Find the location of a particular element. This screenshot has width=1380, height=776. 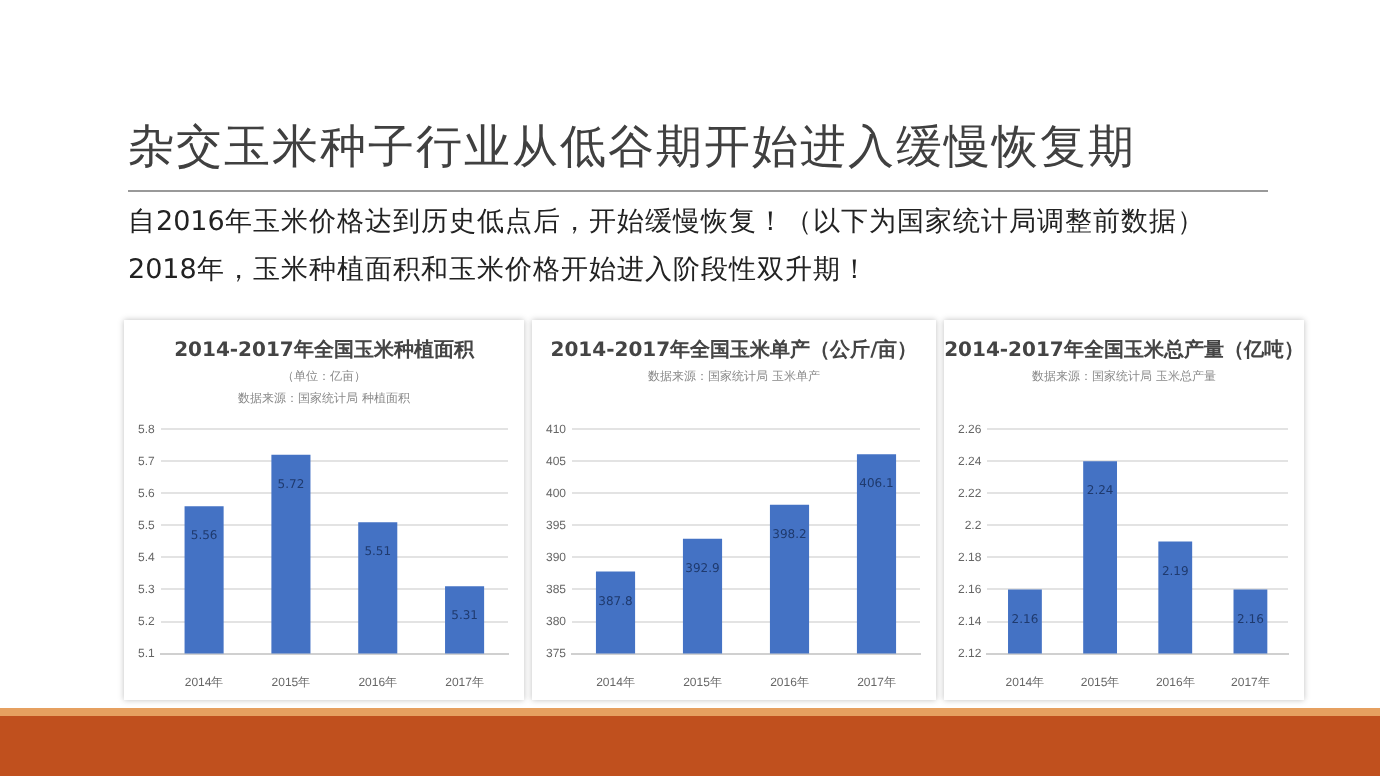

text: 杂交玉米种子行业从低谷期开始进入缓慢恢复期 is located at coordinates (698, 154).